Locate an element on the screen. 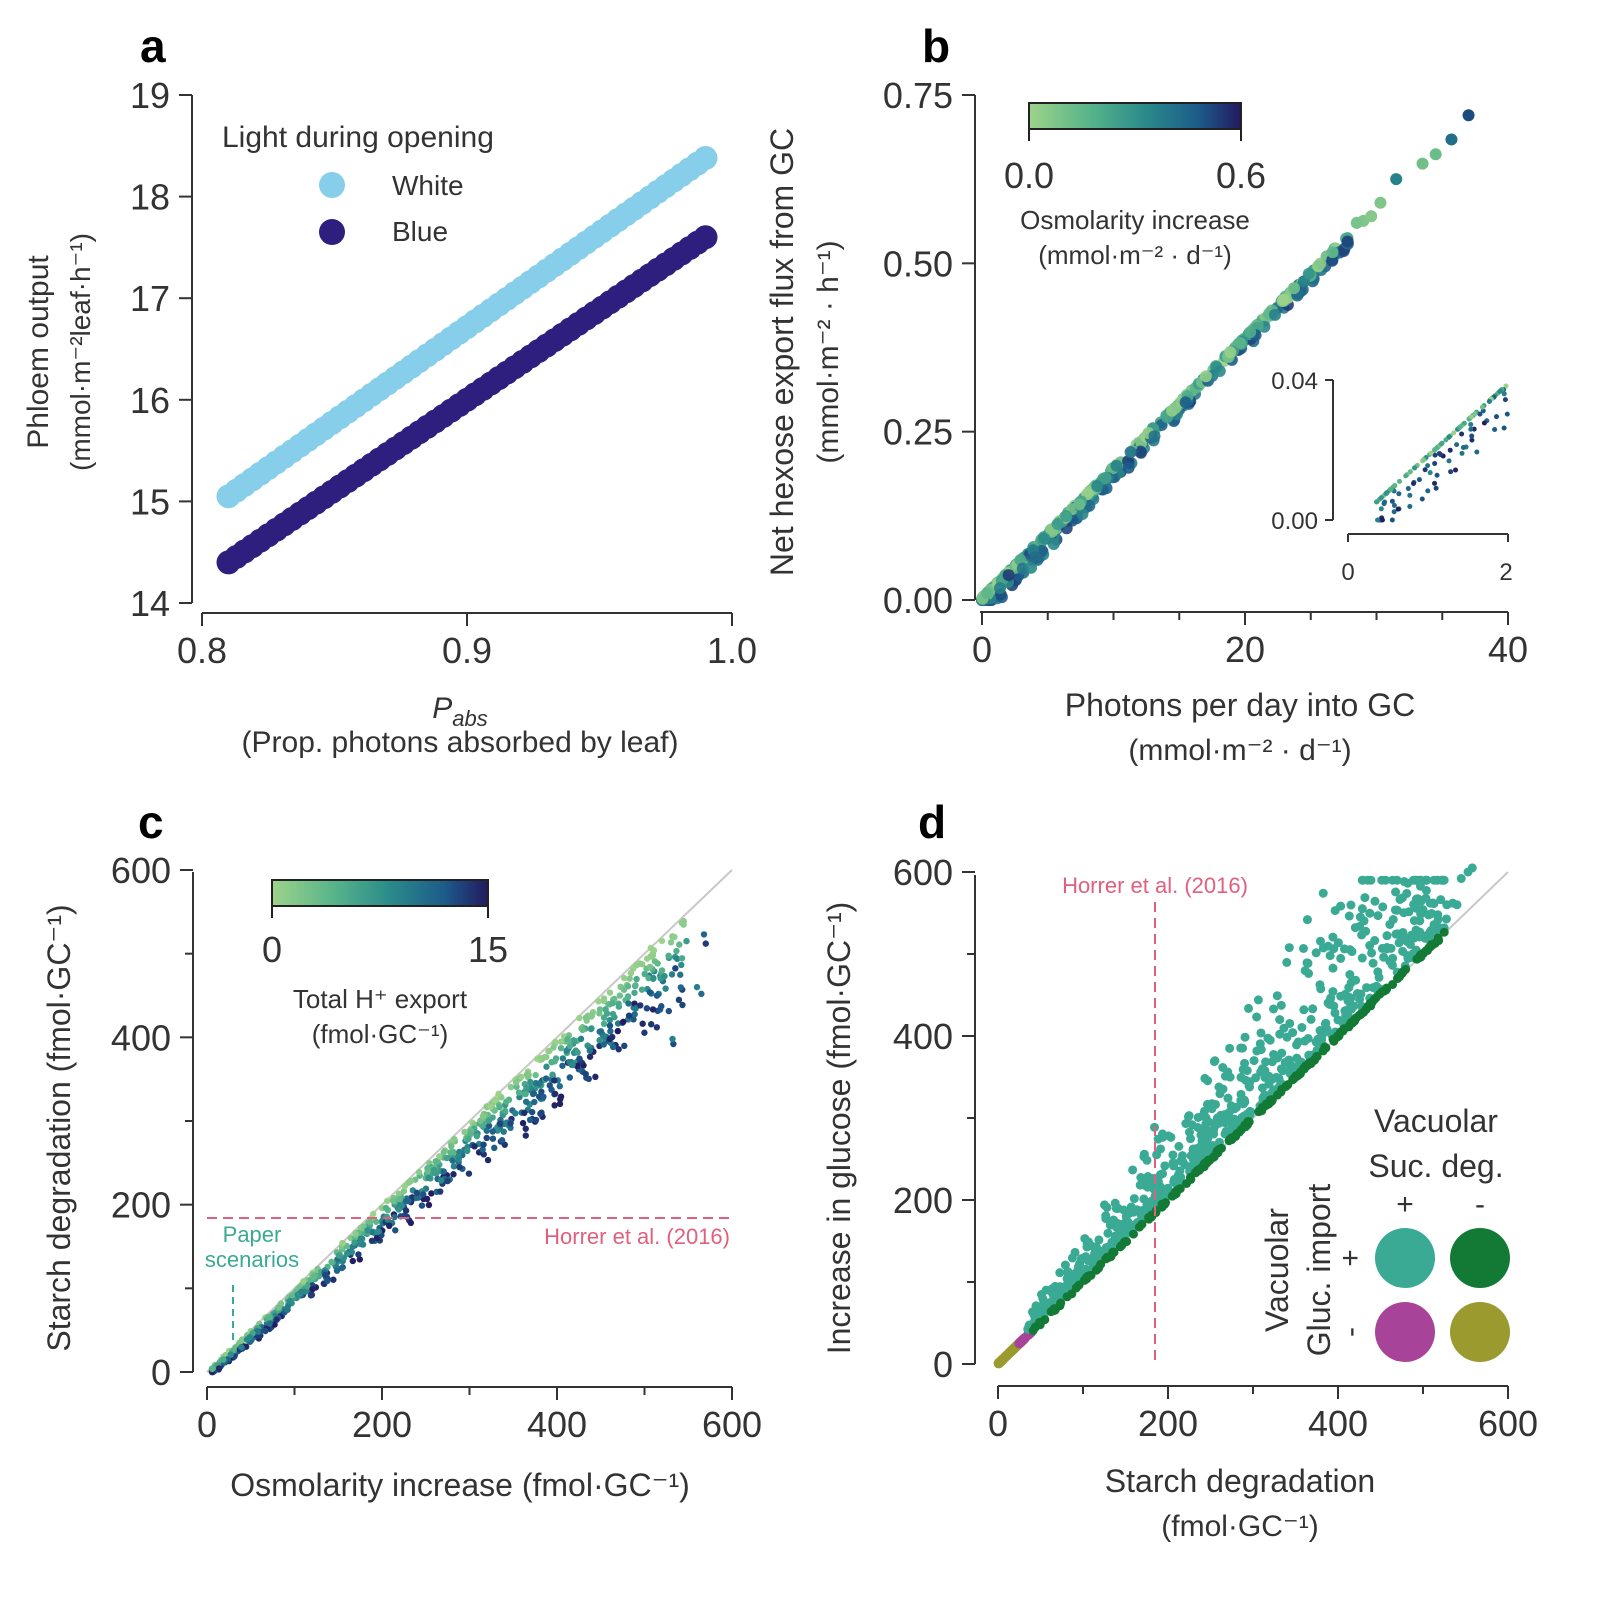  panel-label-d: d is located at coordinates (932, 822).